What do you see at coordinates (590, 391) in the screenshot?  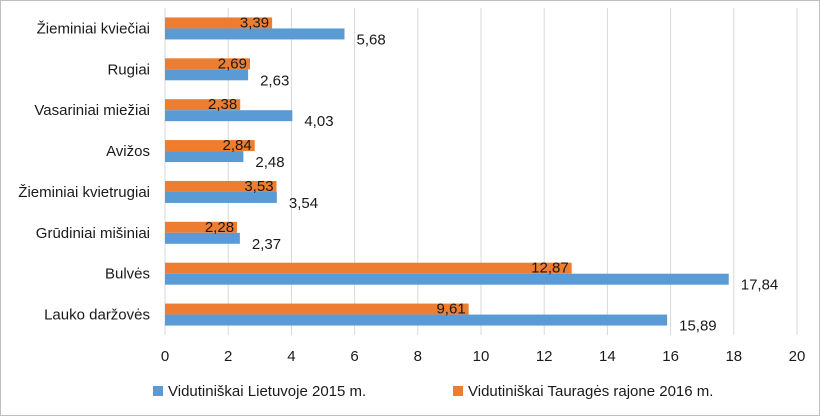 I see `legend-label-taurage: Vidutiniškai Tauragės rajone 2016 m.` at bounding box center [590, 391].